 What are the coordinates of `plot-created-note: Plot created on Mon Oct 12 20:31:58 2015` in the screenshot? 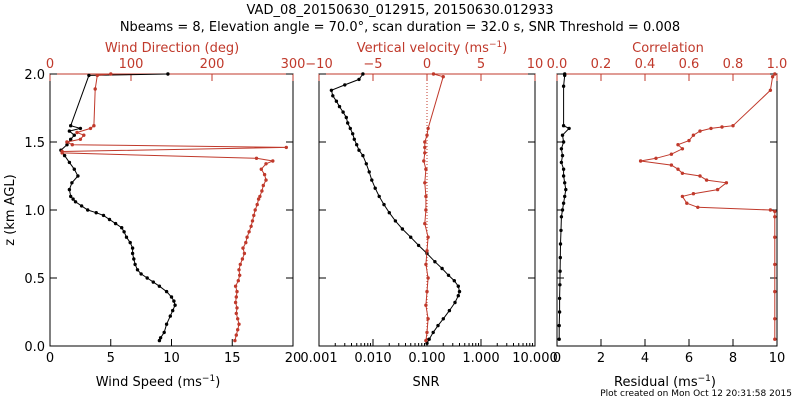 It's located at (696, 394).